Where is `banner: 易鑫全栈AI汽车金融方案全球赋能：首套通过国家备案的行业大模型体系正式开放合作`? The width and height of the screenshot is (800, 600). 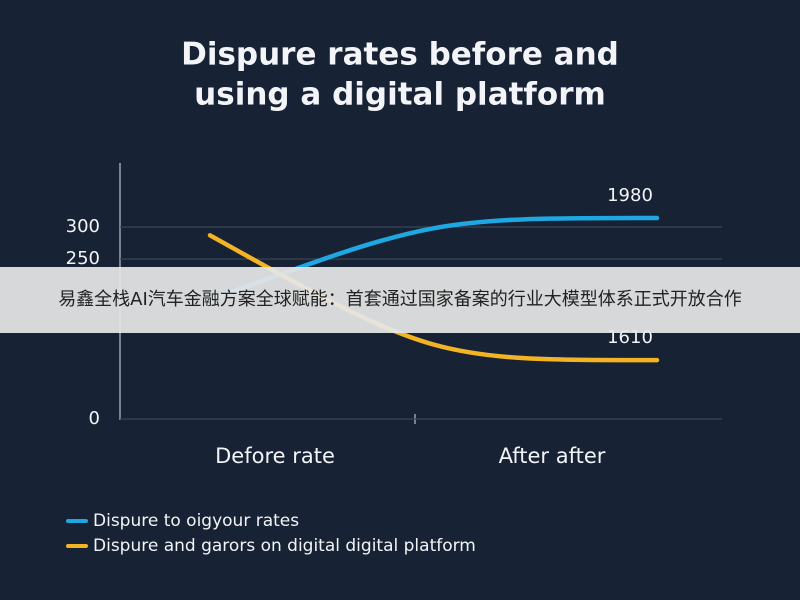
banner: 易鑫全栈AI汽车金融方案全球赋能：首套通过国家备案的行业大模型体系正式开放合作 is located at coordinates (400, 300).